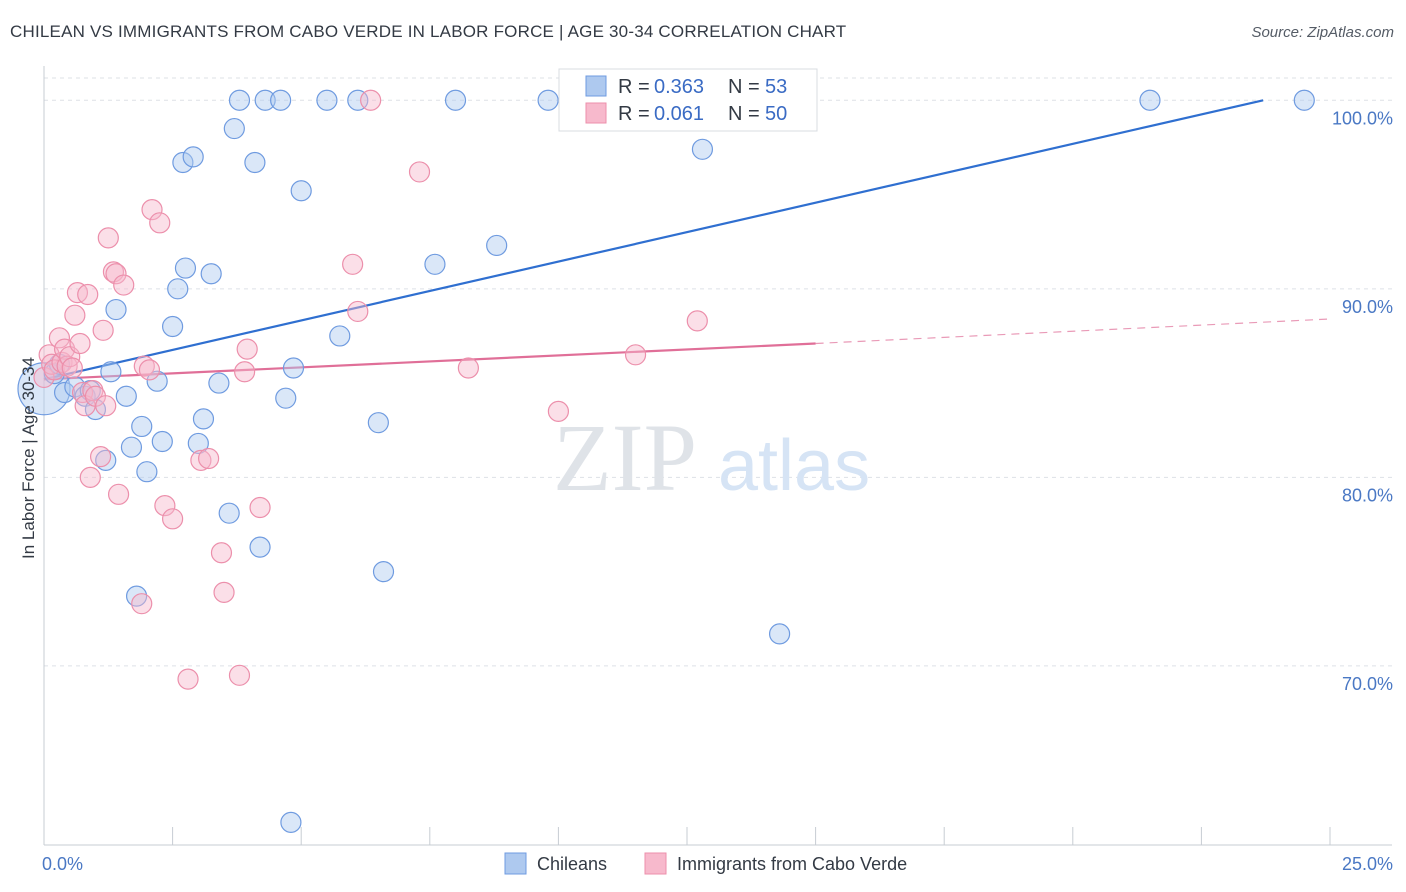 The width and height of the screenshot is (1406, 892). I want to click on bottom-legend-swatch-chileans, so click(515, 863).